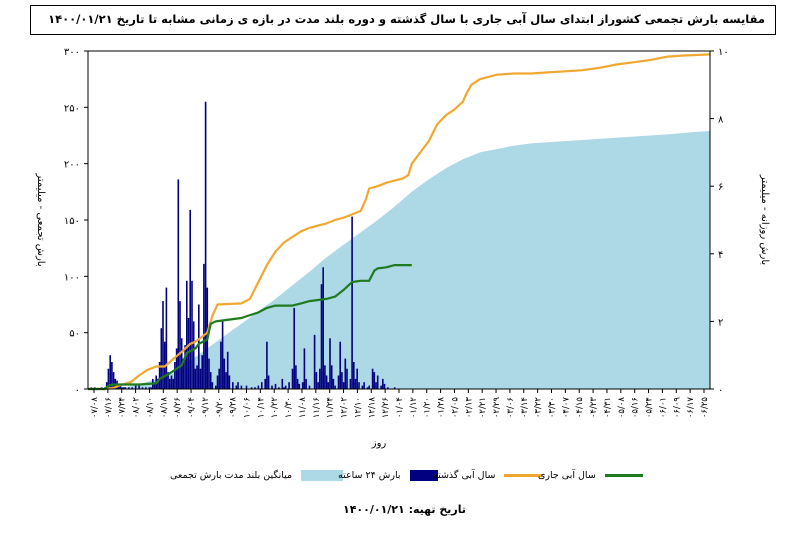 This screenshot has height=556, width=809. What do you see at coordinates (720, 390) in the screenshot?
I see `y-right-tick-label: ۰` at bounding box center [720, 390].